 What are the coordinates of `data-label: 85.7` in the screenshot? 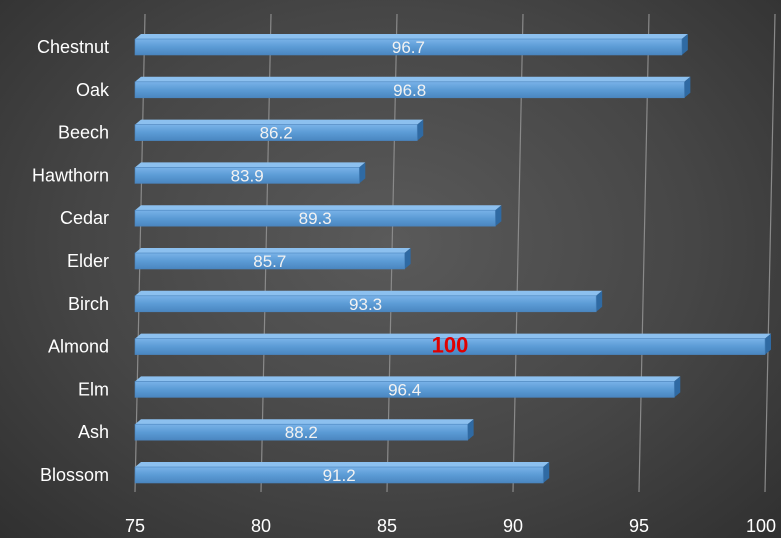 It's located at (269, 261).